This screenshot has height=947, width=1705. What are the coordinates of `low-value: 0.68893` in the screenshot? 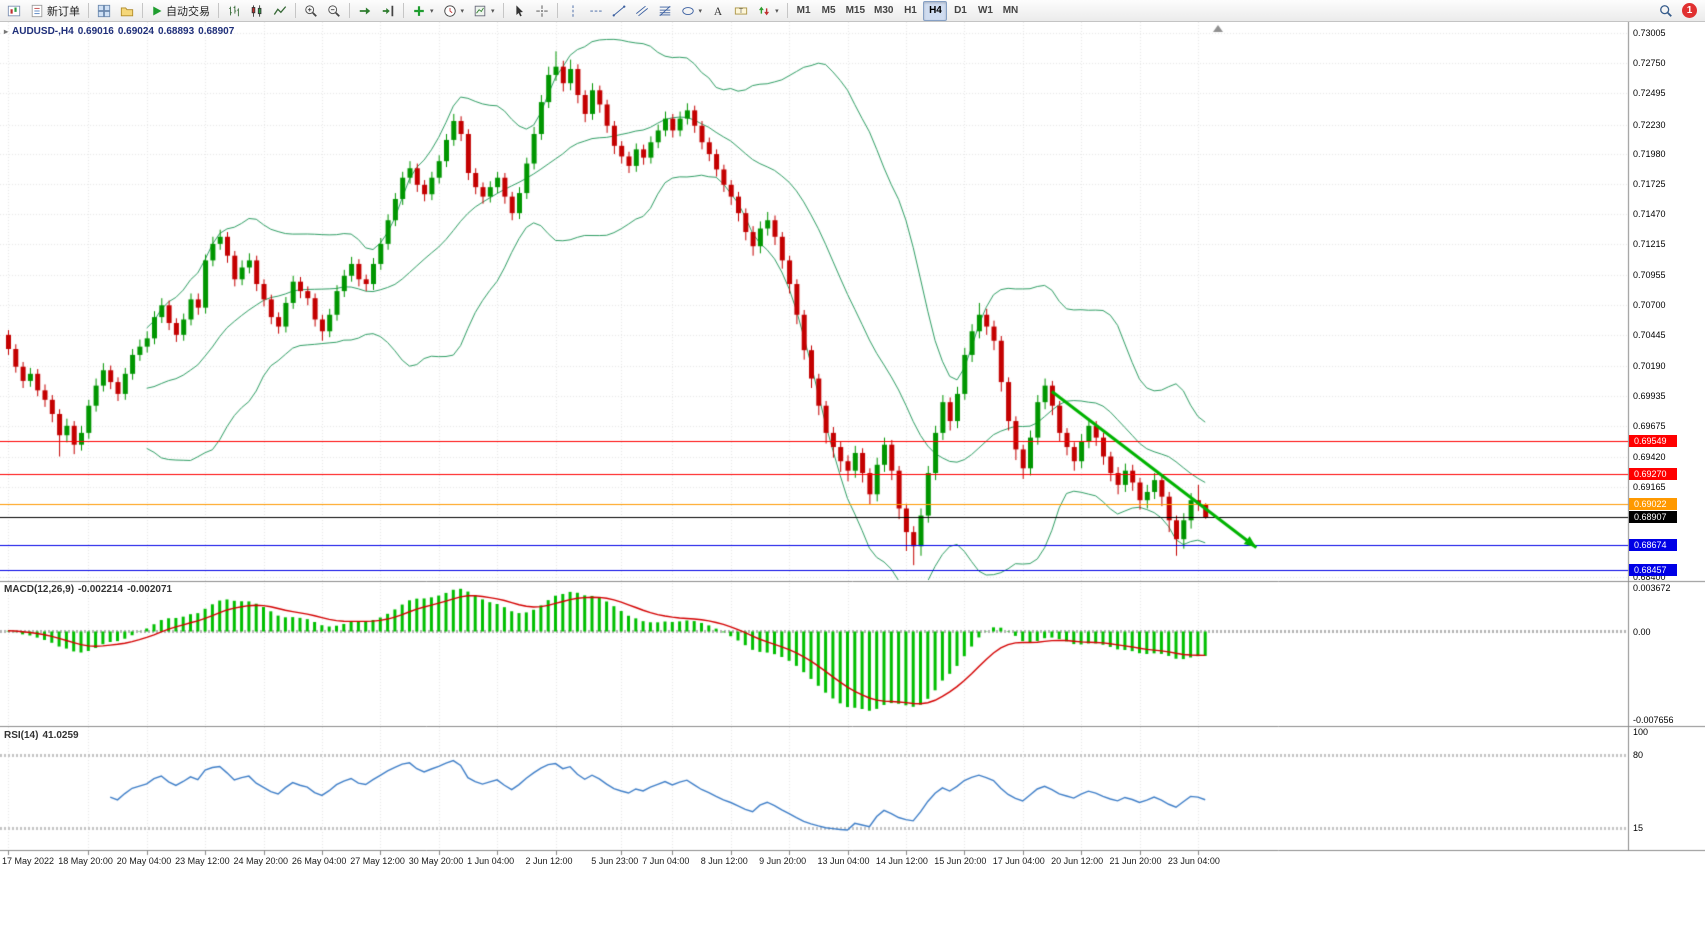 It's located at (176, 31).